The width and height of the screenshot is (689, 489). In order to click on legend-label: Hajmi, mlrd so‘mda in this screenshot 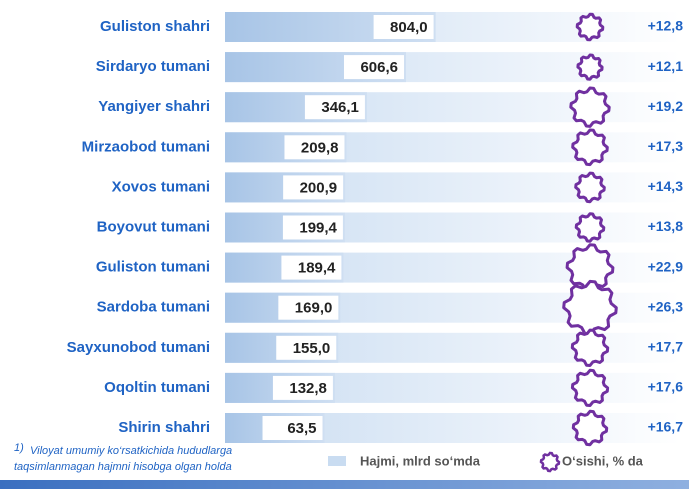, I will do `click(420, 460)`.